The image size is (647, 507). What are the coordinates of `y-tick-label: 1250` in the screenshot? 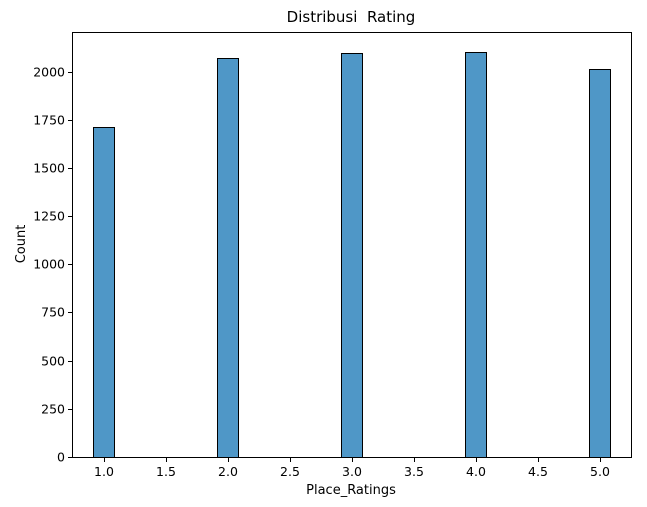 It's located at (49, 216).